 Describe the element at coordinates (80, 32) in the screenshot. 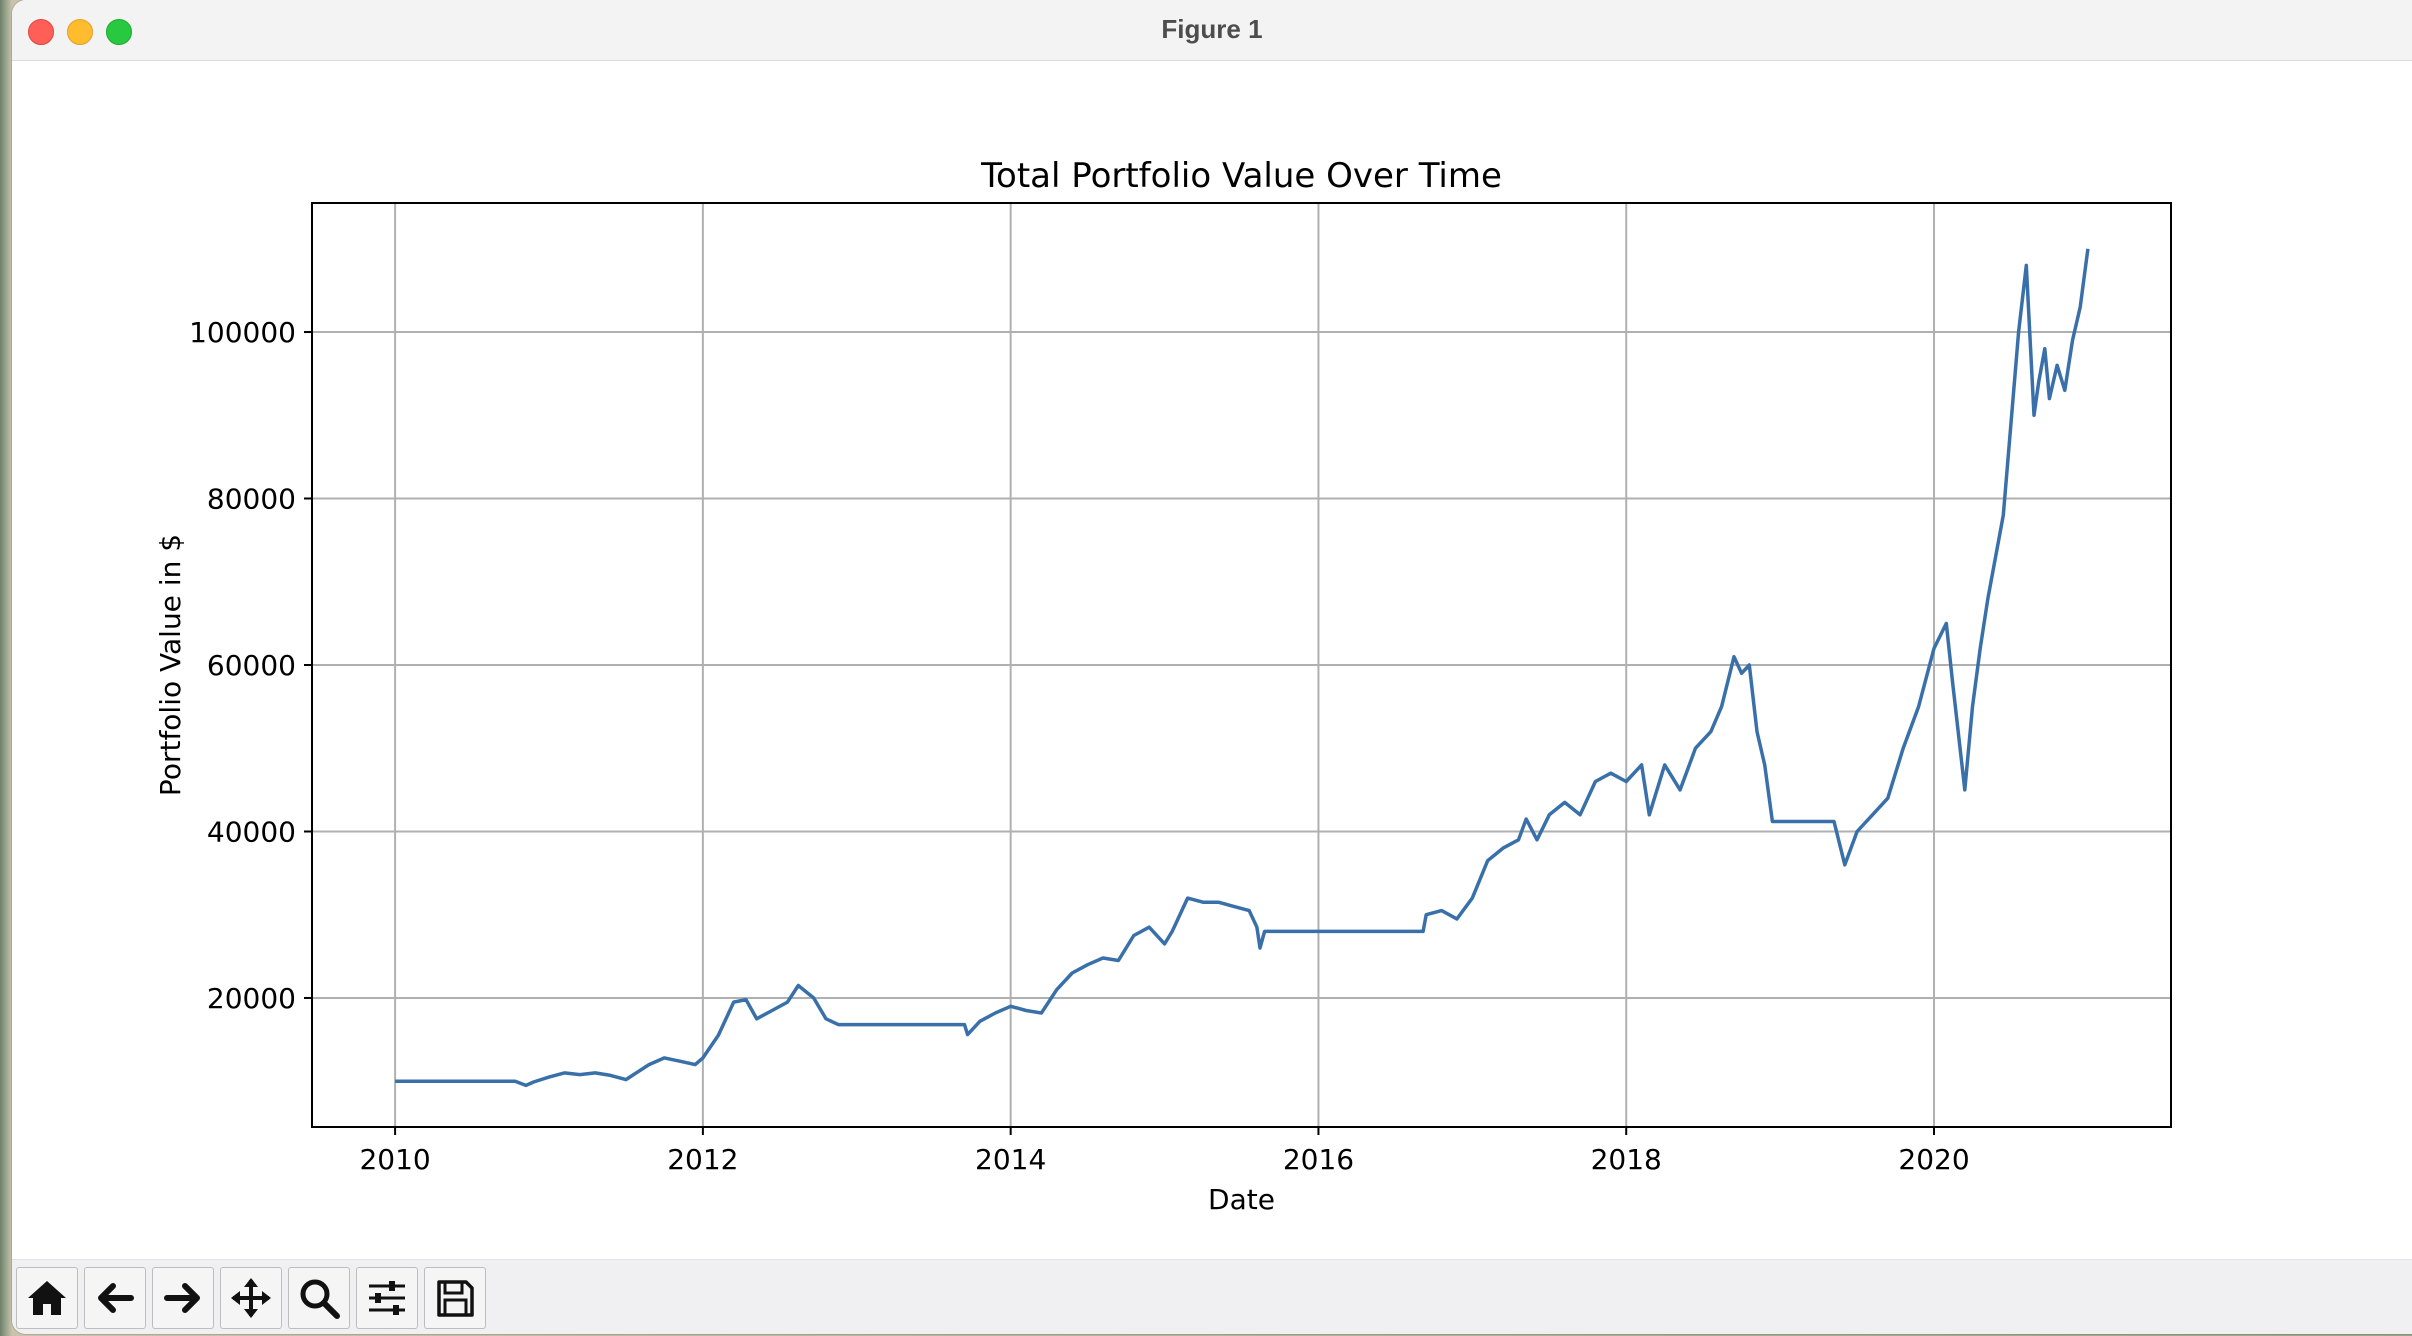

I see `minimize-window-button` at that location.